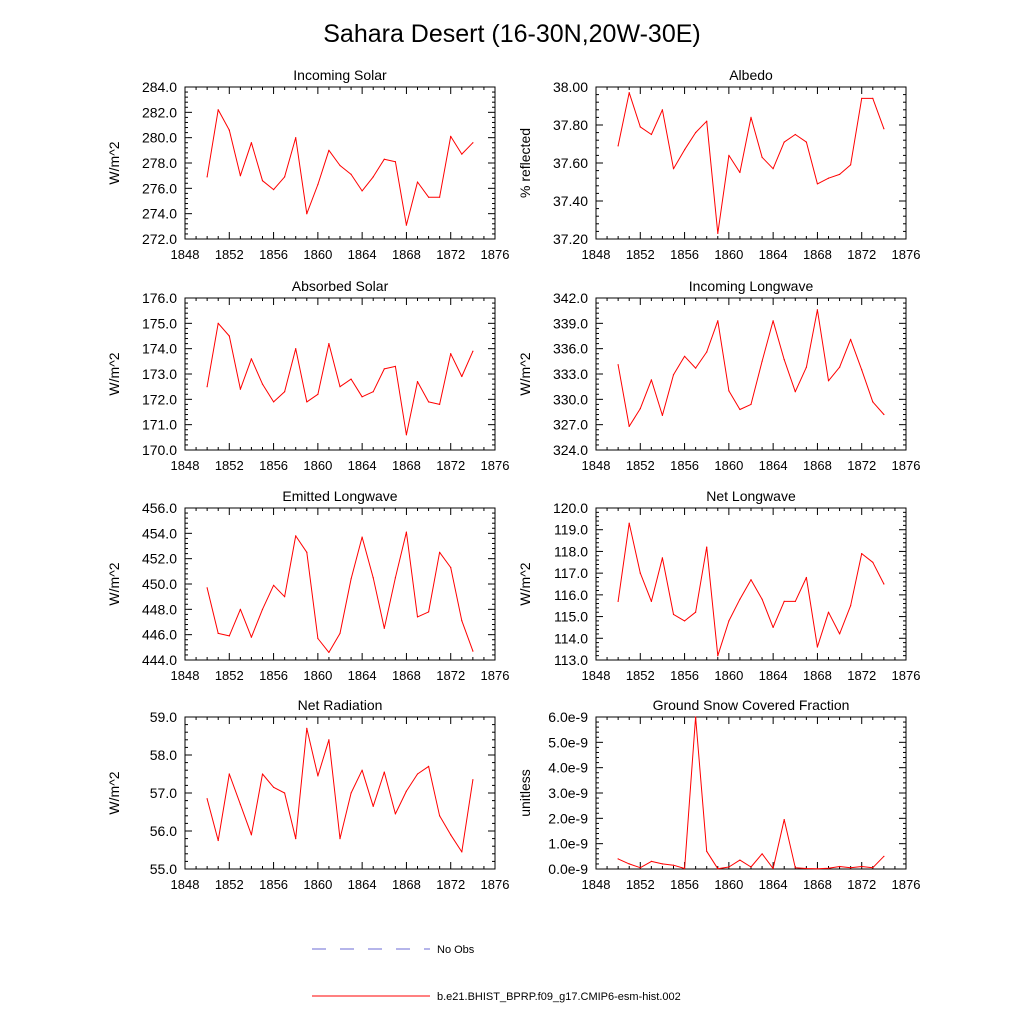 Image resolution: width=1024 pixels, height=1024 pixels. What do you see at coordinates (159, 298) in the screenshot?
I see `y-tick-label: 176.0` at bounding box center [159, 298].